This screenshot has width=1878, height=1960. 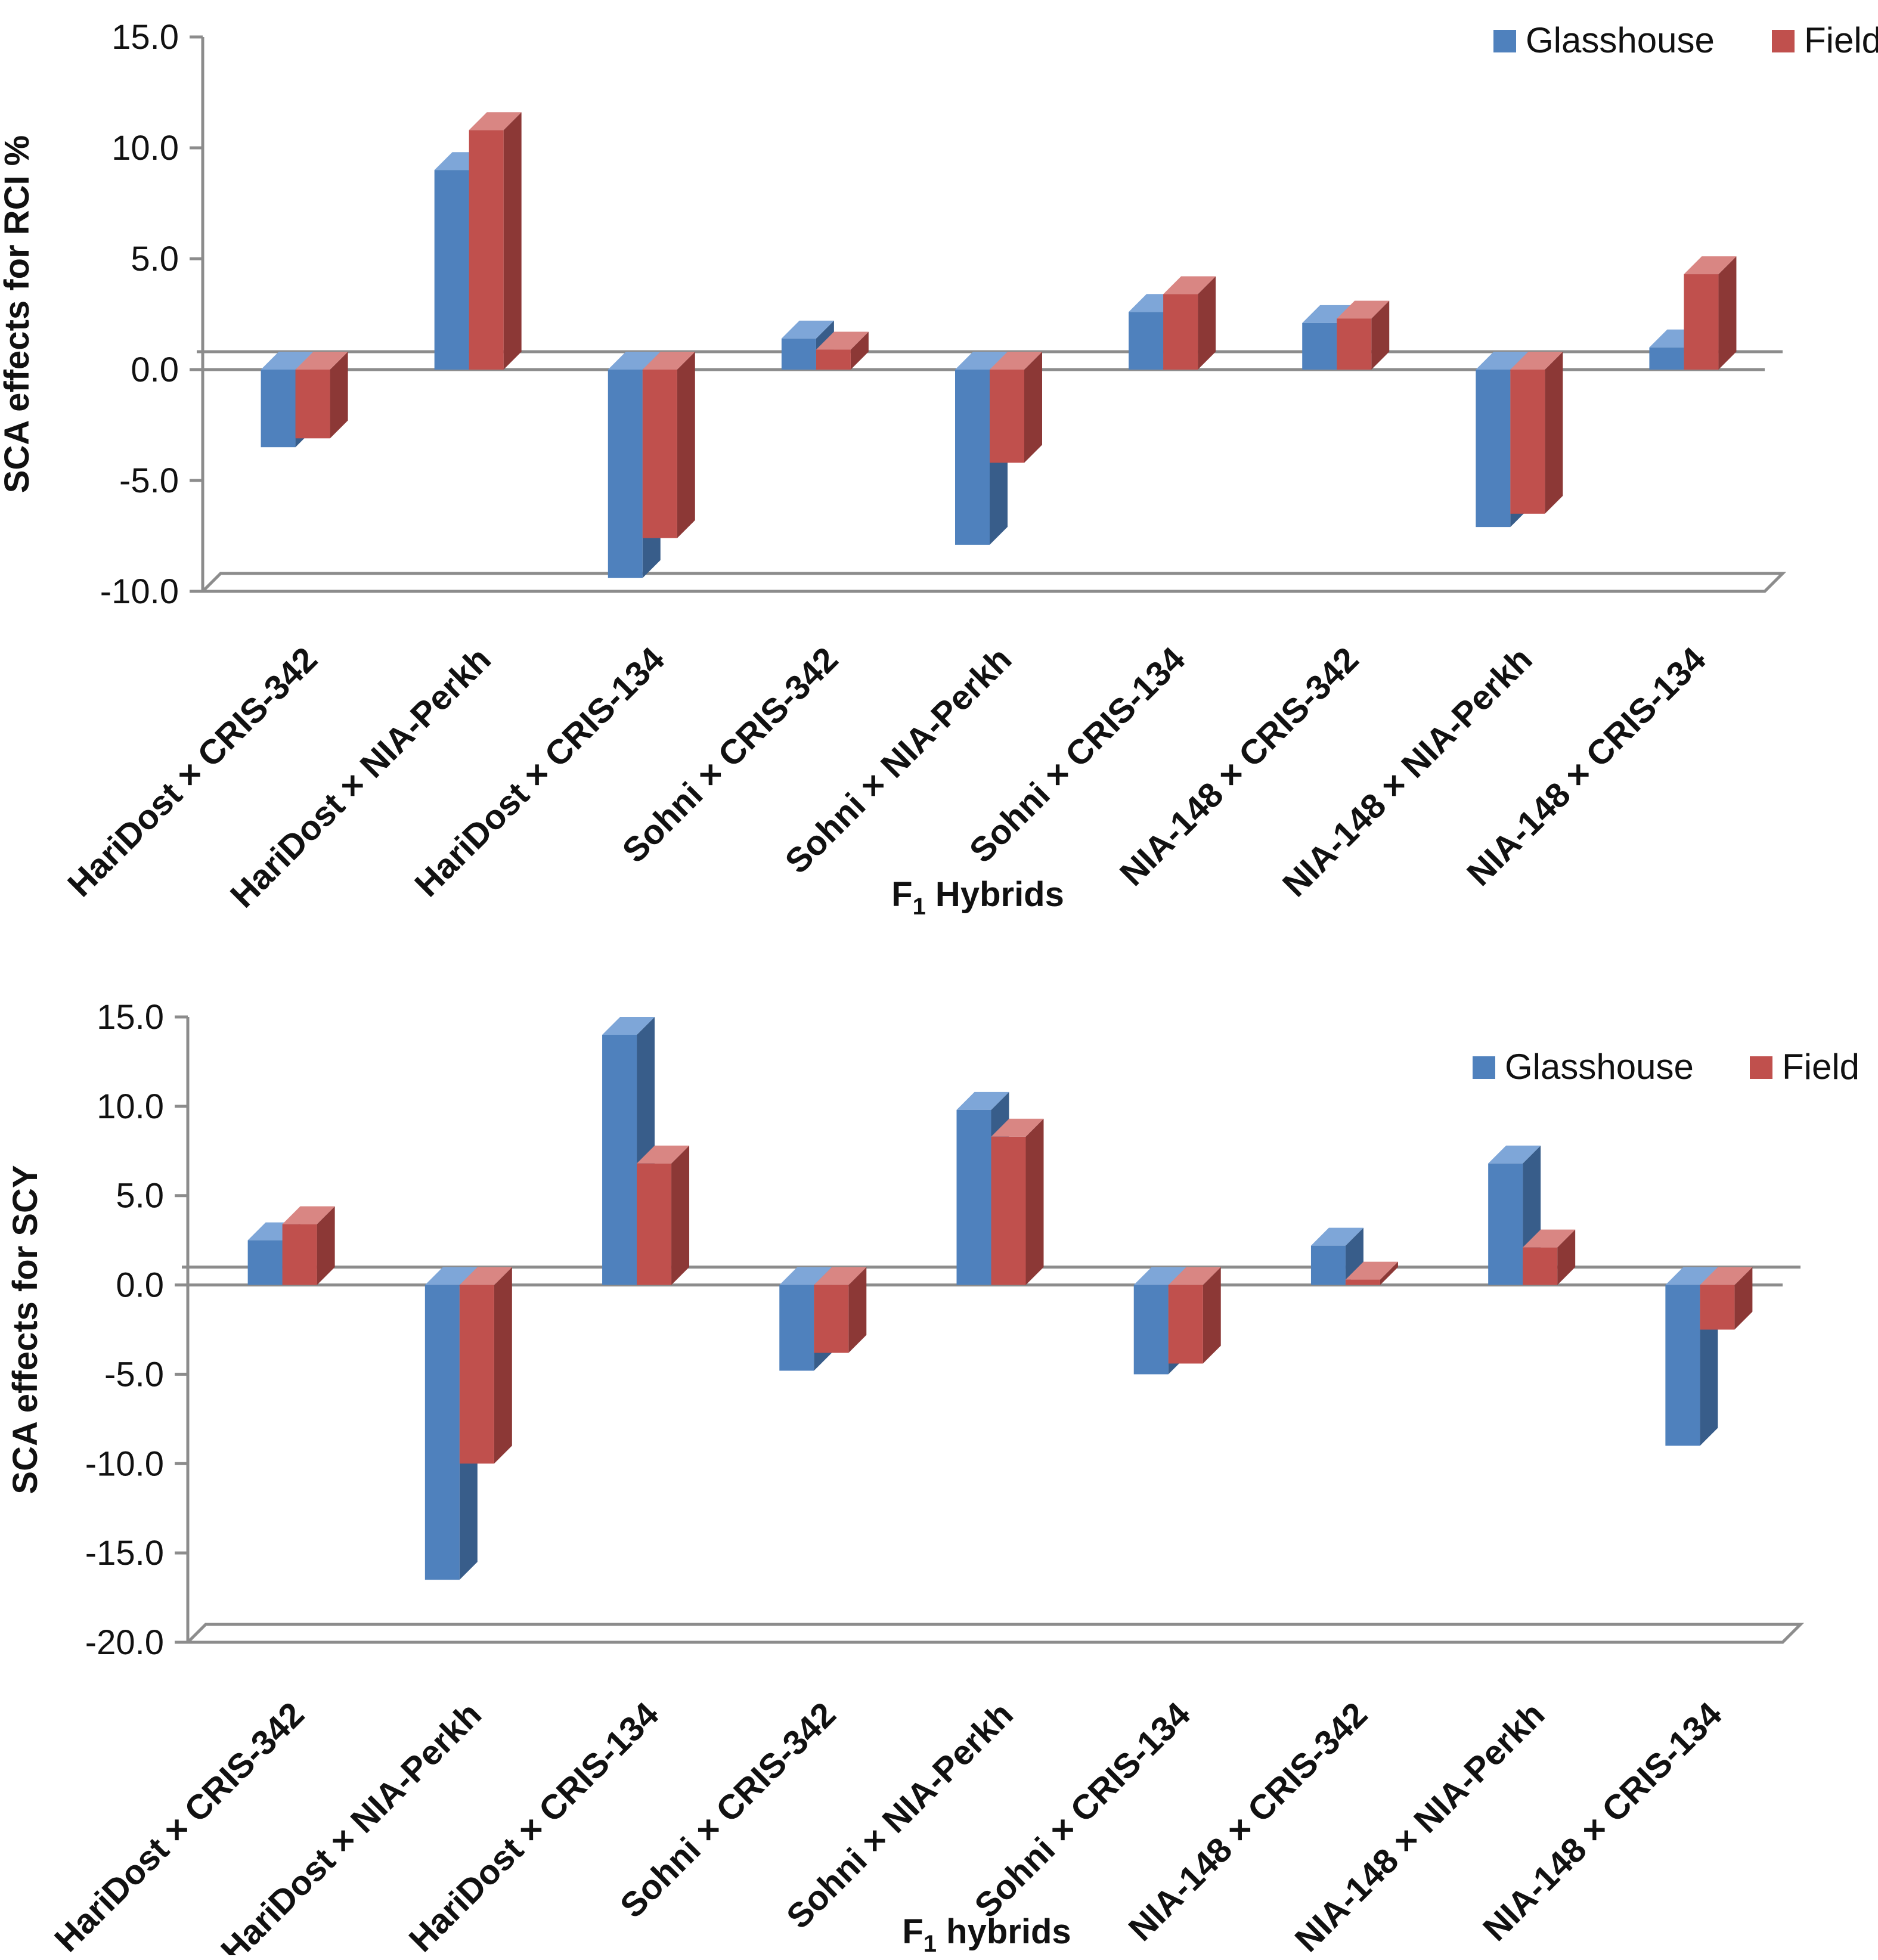 I want to click on y-tick-label: 0.0, so click(x=140, y=1285).